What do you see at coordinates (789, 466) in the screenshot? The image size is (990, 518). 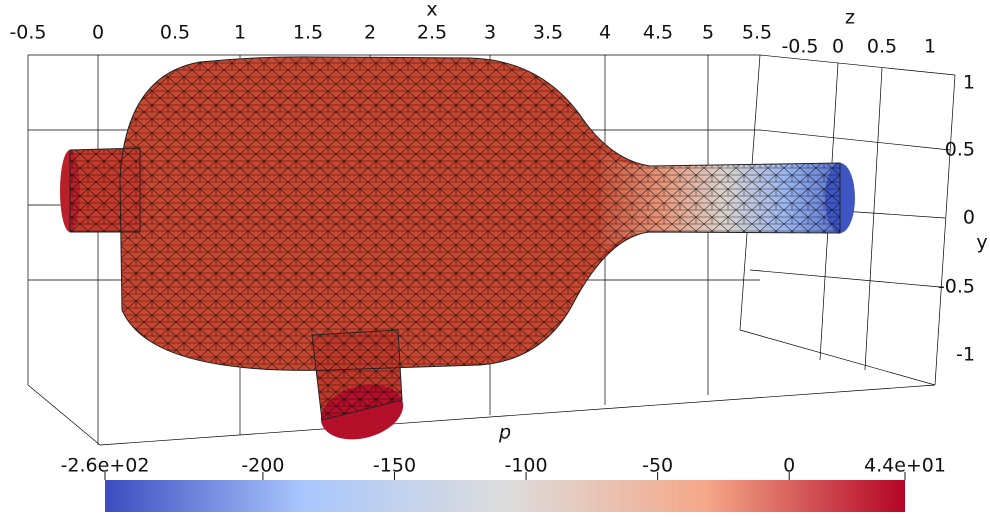 I see `colorbar-tick-label: 0` at bounding box center [789, 466].